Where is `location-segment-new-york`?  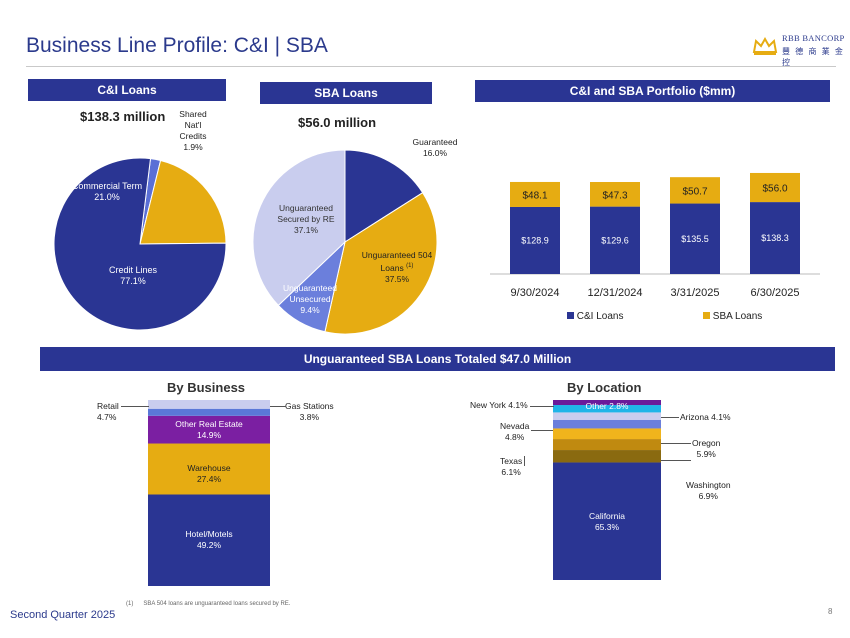 location-segment-new-york is located at coordinates (607, 409).